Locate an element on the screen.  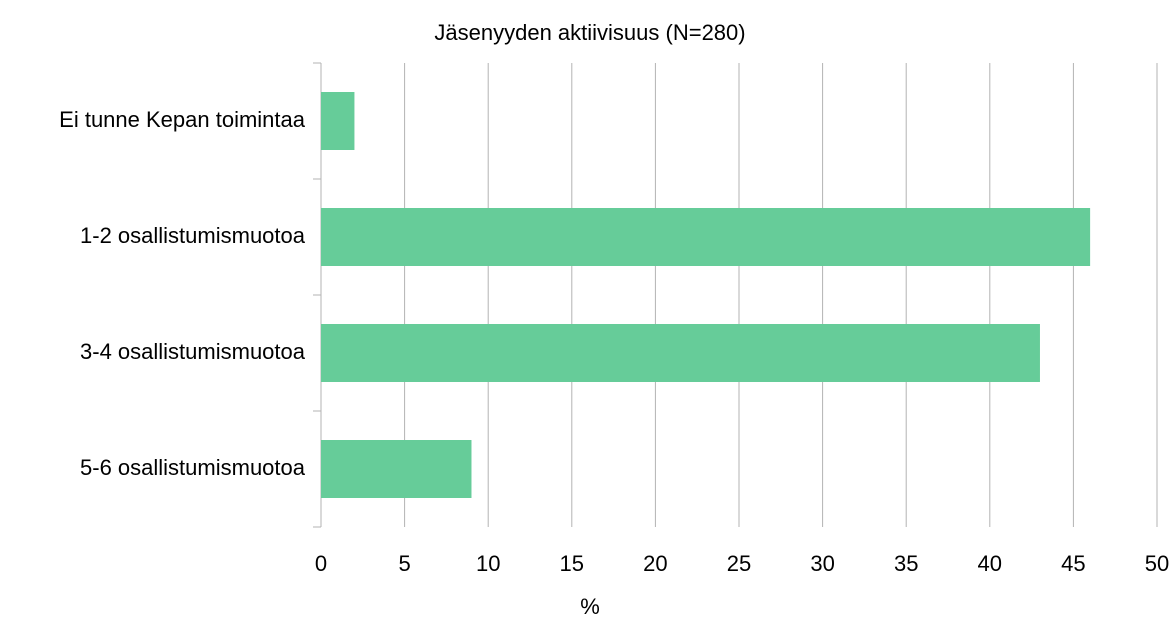
x-tick-label: 45 is located at coordinates (1073, 563).